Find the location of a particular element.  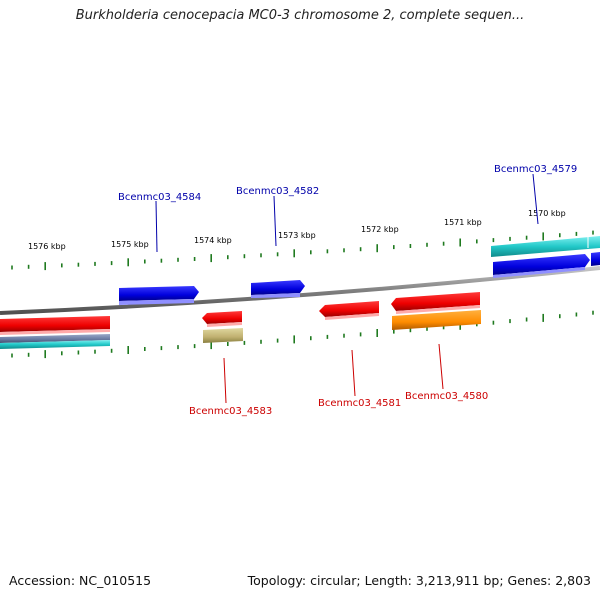

kbp-label: 1575 kbp is located at coordinates (130, 244).